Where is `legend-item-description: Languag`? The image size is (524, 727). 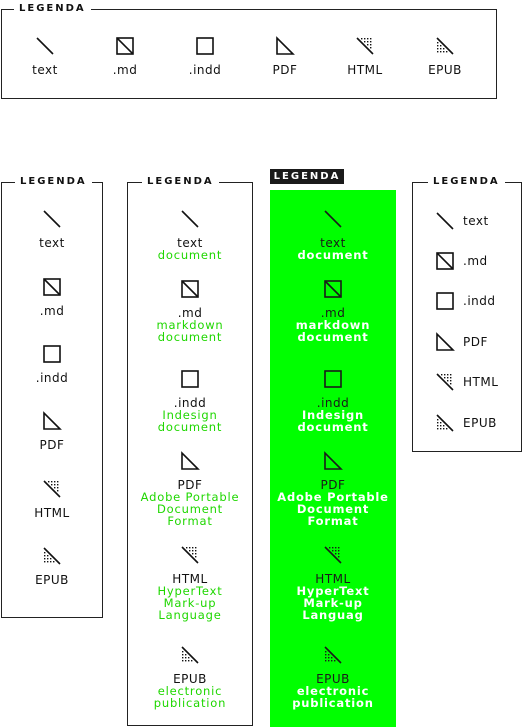 legend-item-description: Languag is located at coordinates (333, 615).